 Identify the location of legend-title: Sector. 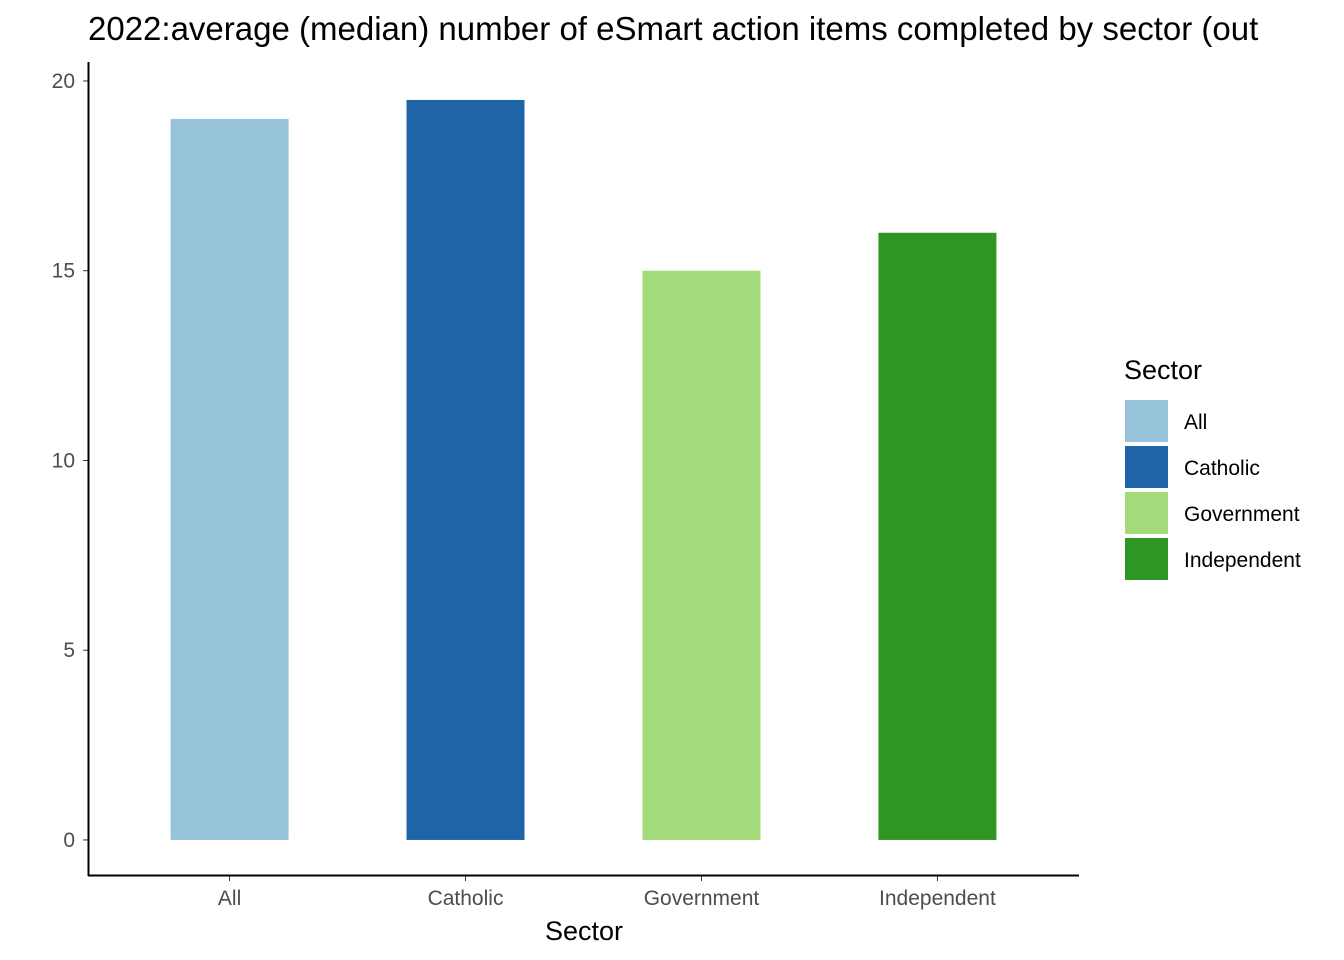
(1163, 370).